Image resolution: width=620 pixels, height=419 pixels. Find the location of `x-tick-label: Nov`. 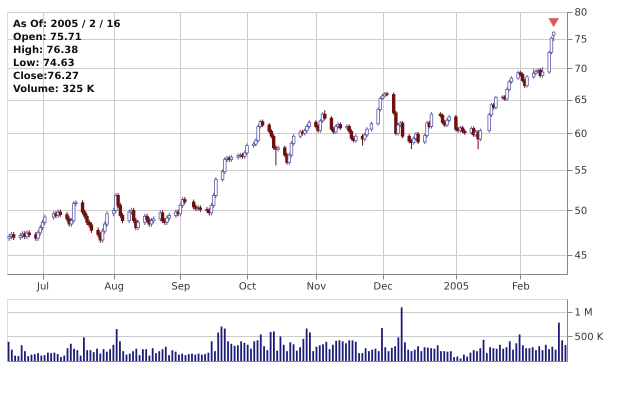

x-tick-label: Nov is located at coordinates (316, 287).